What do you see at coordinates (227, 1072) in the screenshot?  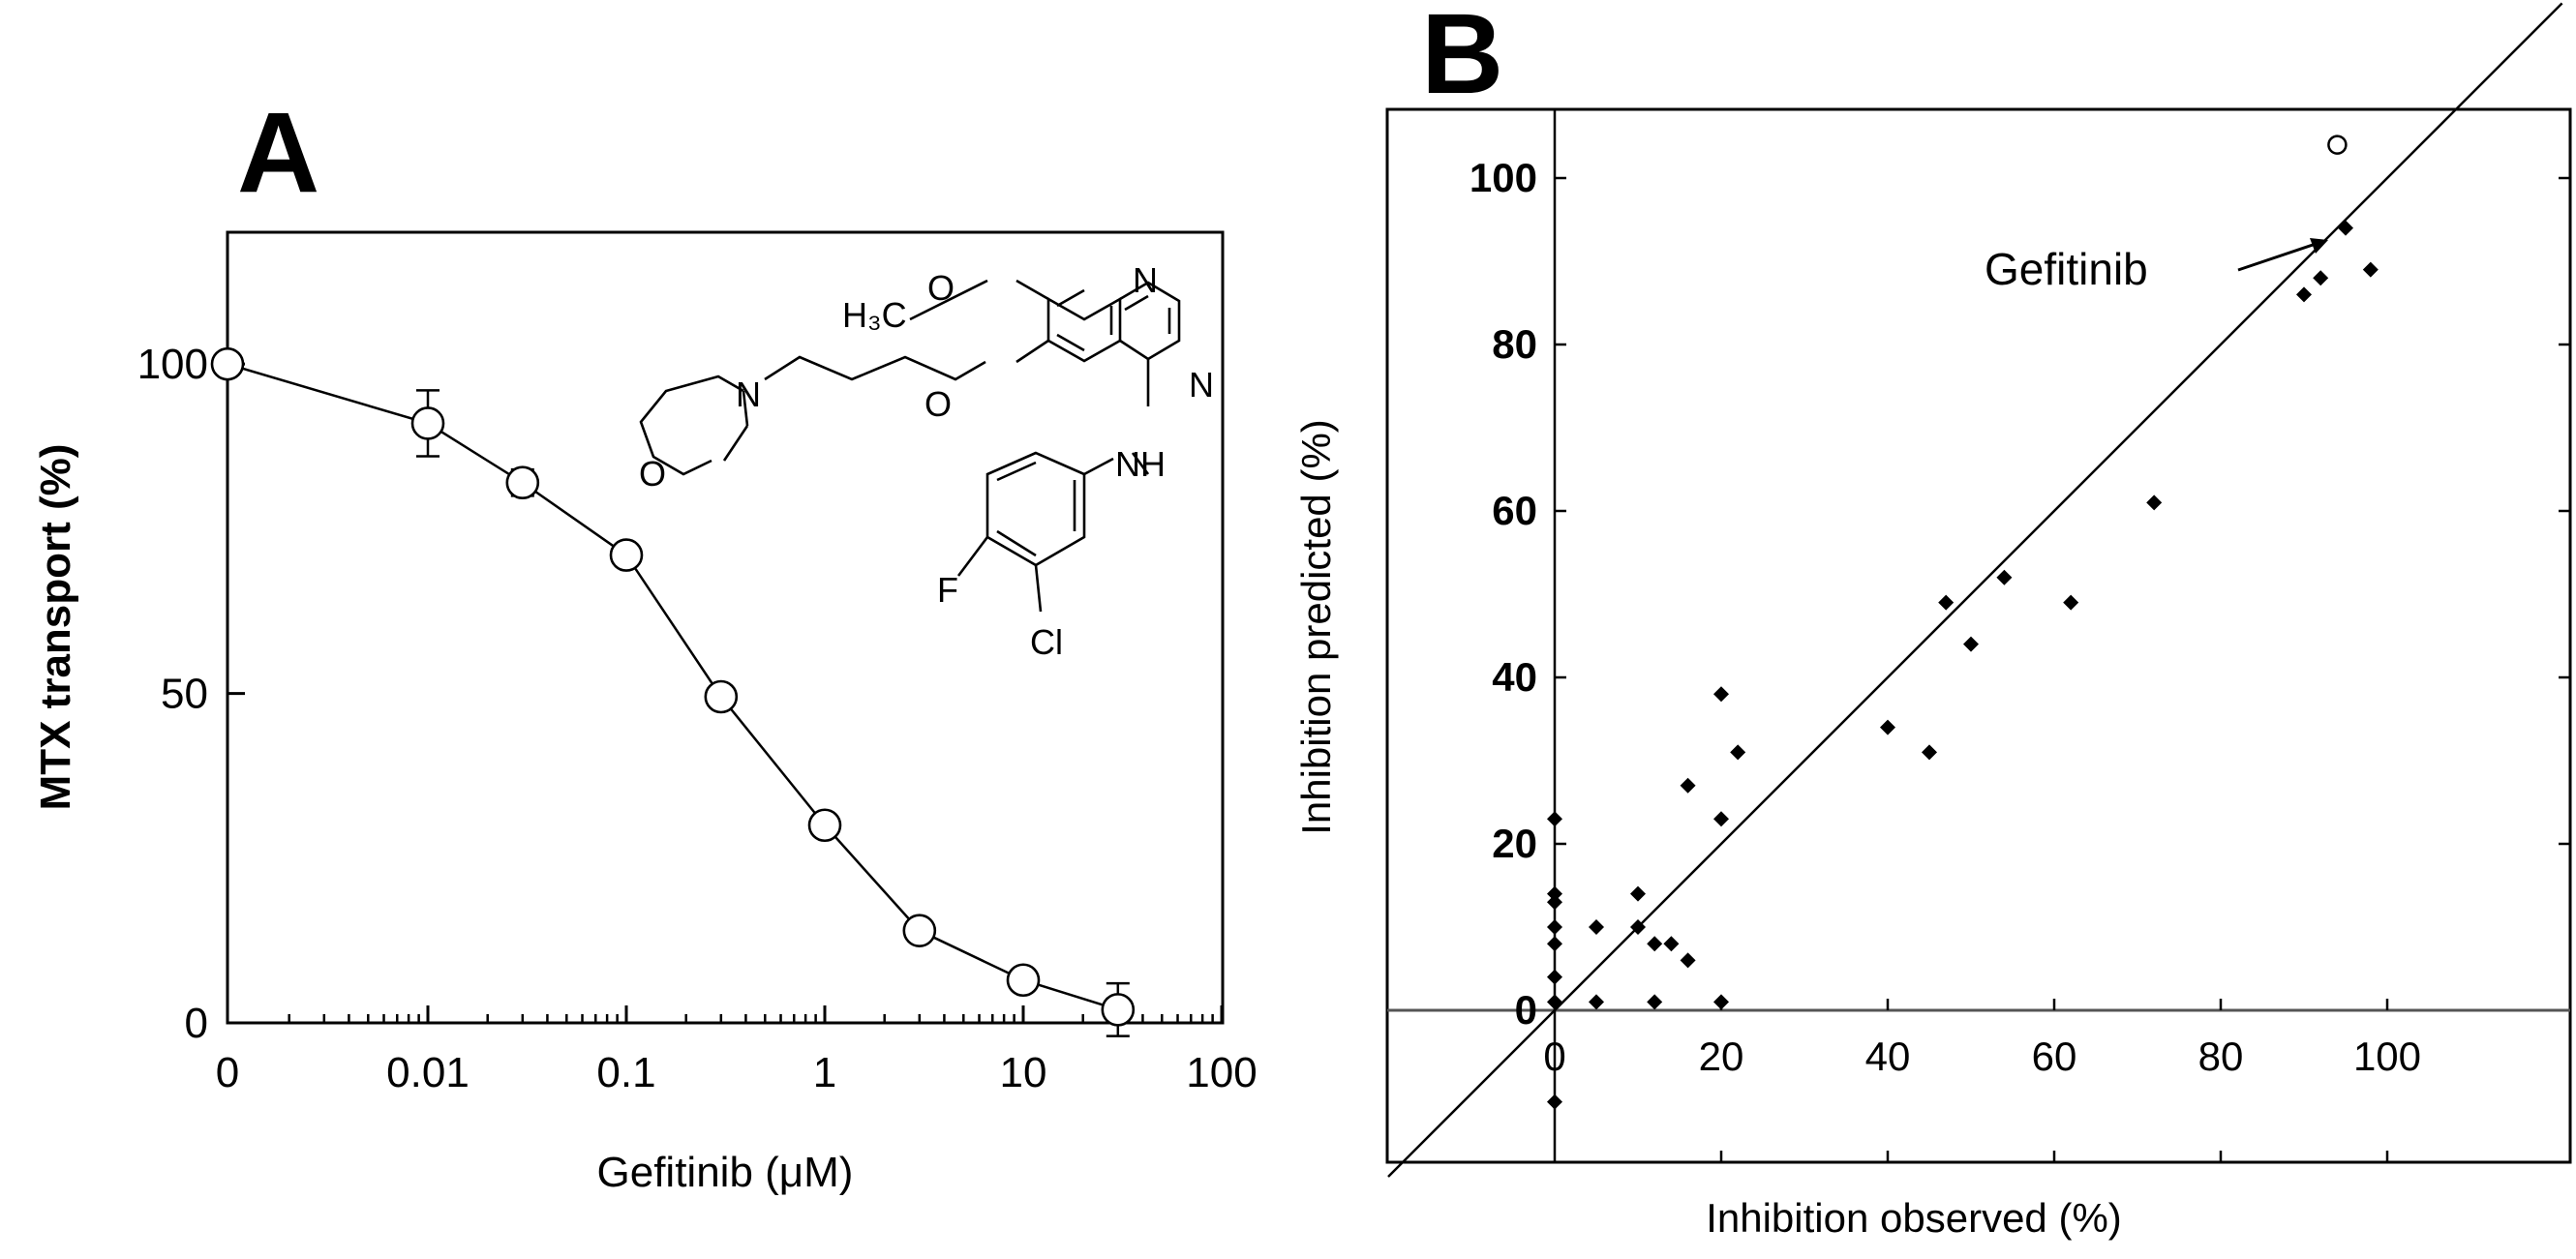 I see `panel-a-x-tick-label: 0` at bounding box center [227, 1072].